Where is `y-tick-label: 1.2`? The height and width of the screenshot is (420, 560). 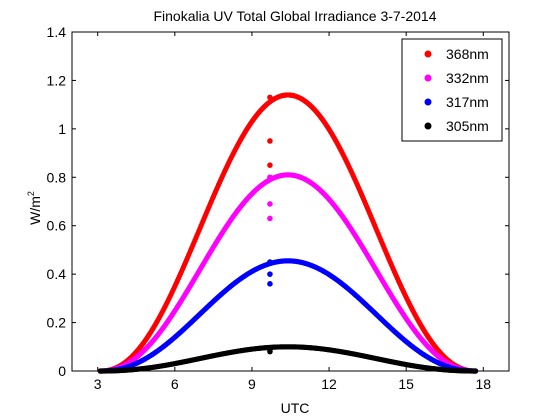 y-tick-label: 1.2 is located at coordinates (57, 80).